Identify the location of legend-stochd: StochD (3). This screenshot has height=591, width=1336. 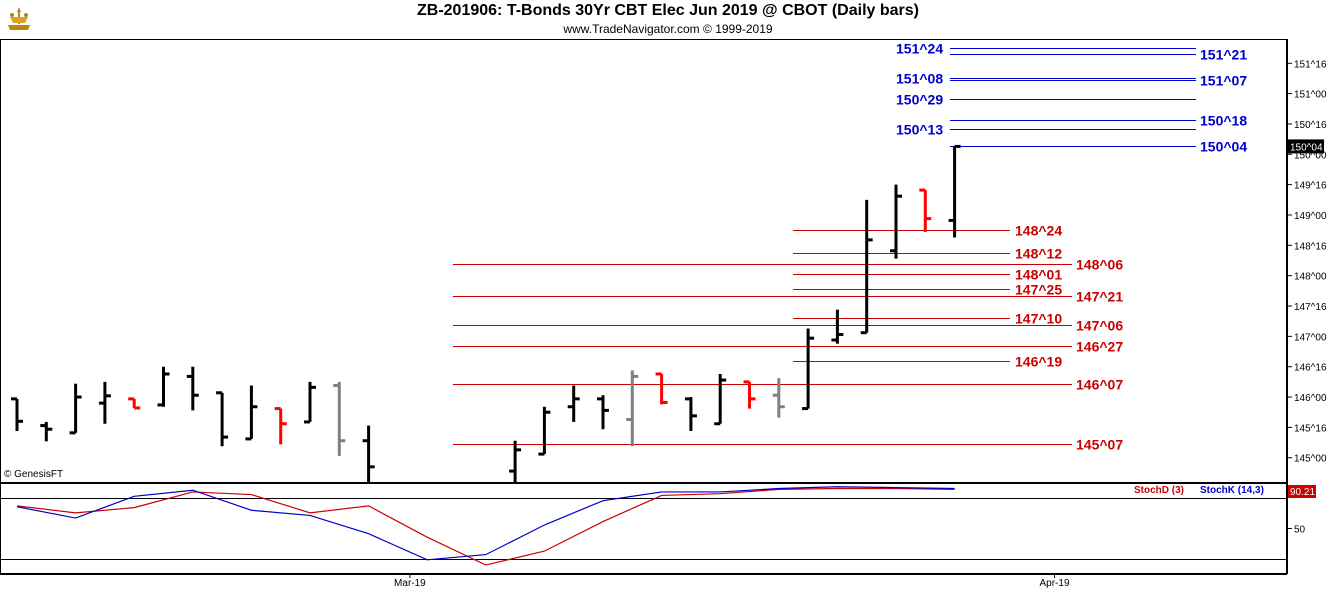
(1159, 490).